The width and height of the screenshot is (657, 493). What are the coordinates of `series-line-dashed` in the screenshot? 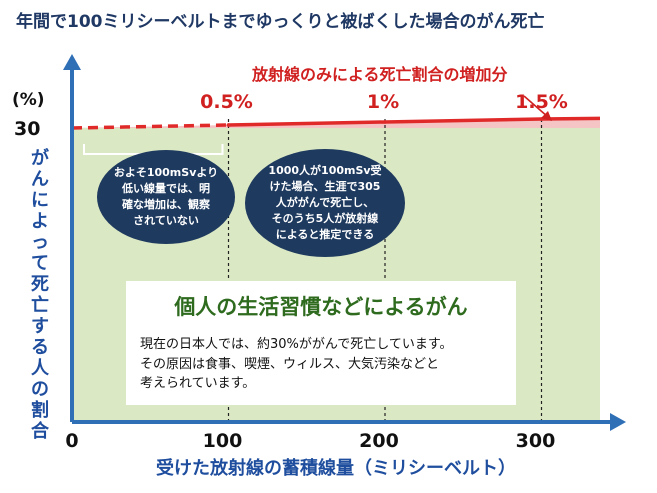 It's located at (150, 126).